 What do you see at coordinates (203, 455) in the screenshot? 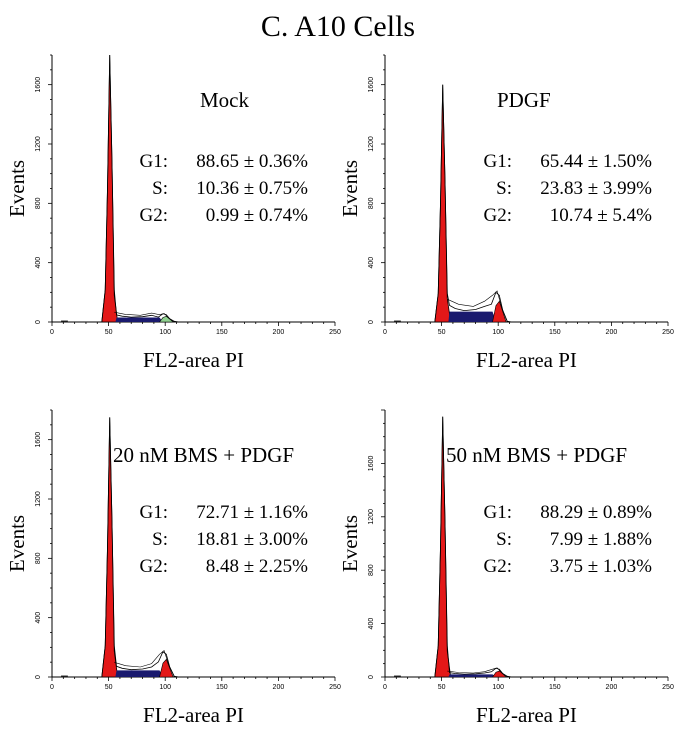
I see `panel-title: 20 nM BMS + PDGF` at bounding box center [203, 455].